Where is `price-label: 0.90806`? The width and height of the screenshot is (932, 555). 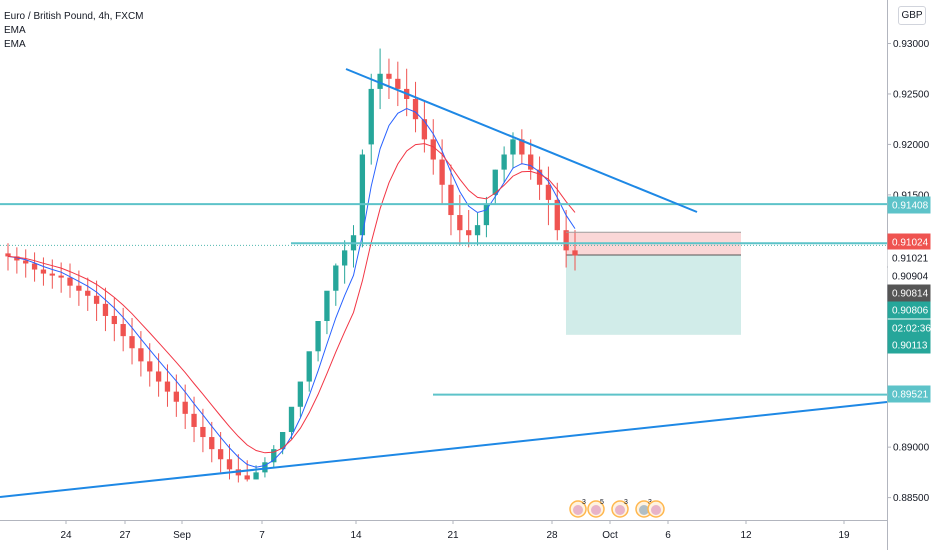 price-label: 0.90806 is located at coordinates (909, 310).